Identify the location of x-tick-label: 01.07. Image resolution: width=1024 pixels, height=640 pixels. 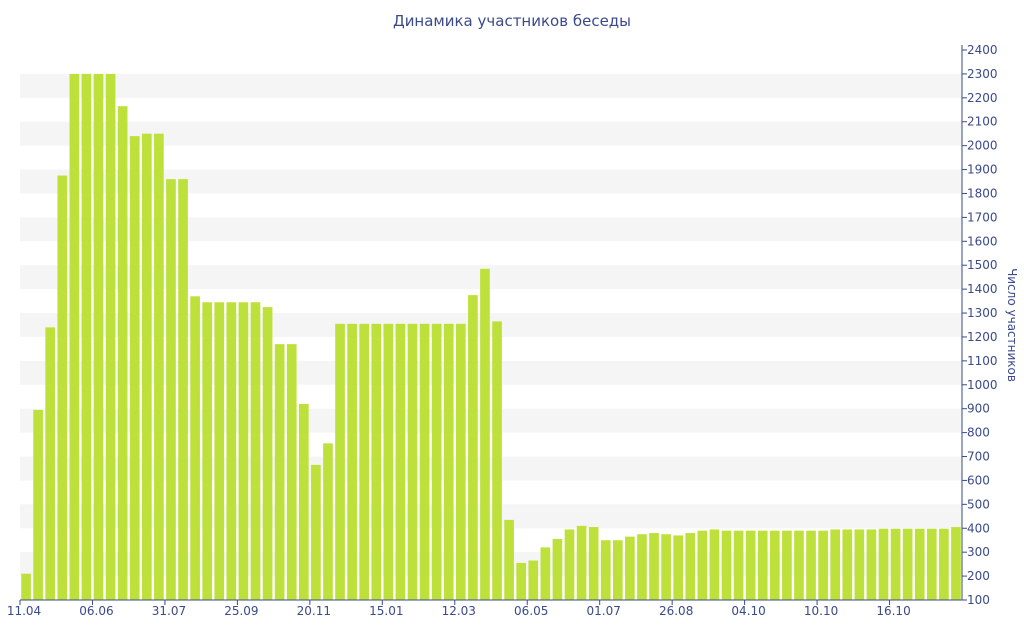
(604, 611).